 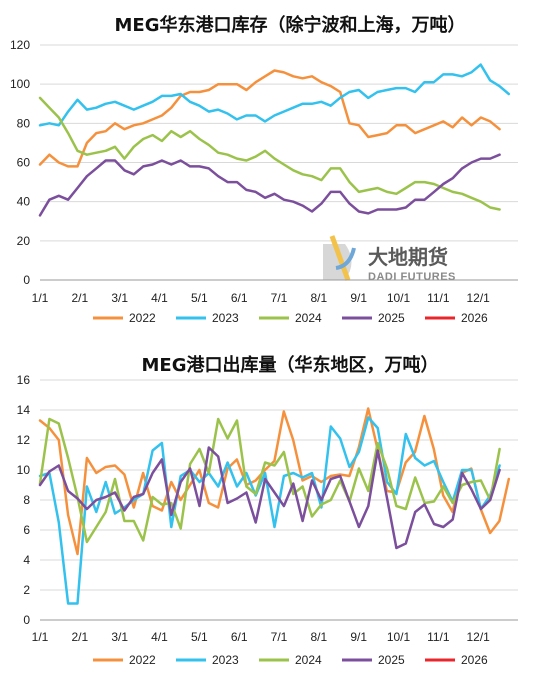 What do you see at coordinates (339, 258) in the screenshot?
I see `dadi-logo-icon` at bounding box center [339, 258].